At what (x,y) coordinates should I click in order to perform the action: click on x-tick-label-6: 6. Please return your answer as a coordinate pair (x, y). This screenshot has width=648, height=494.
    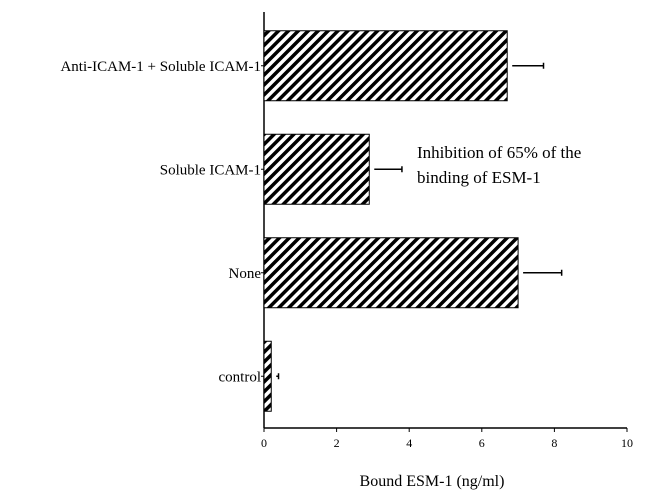
    Looking at the image, I should click on (482, 443).